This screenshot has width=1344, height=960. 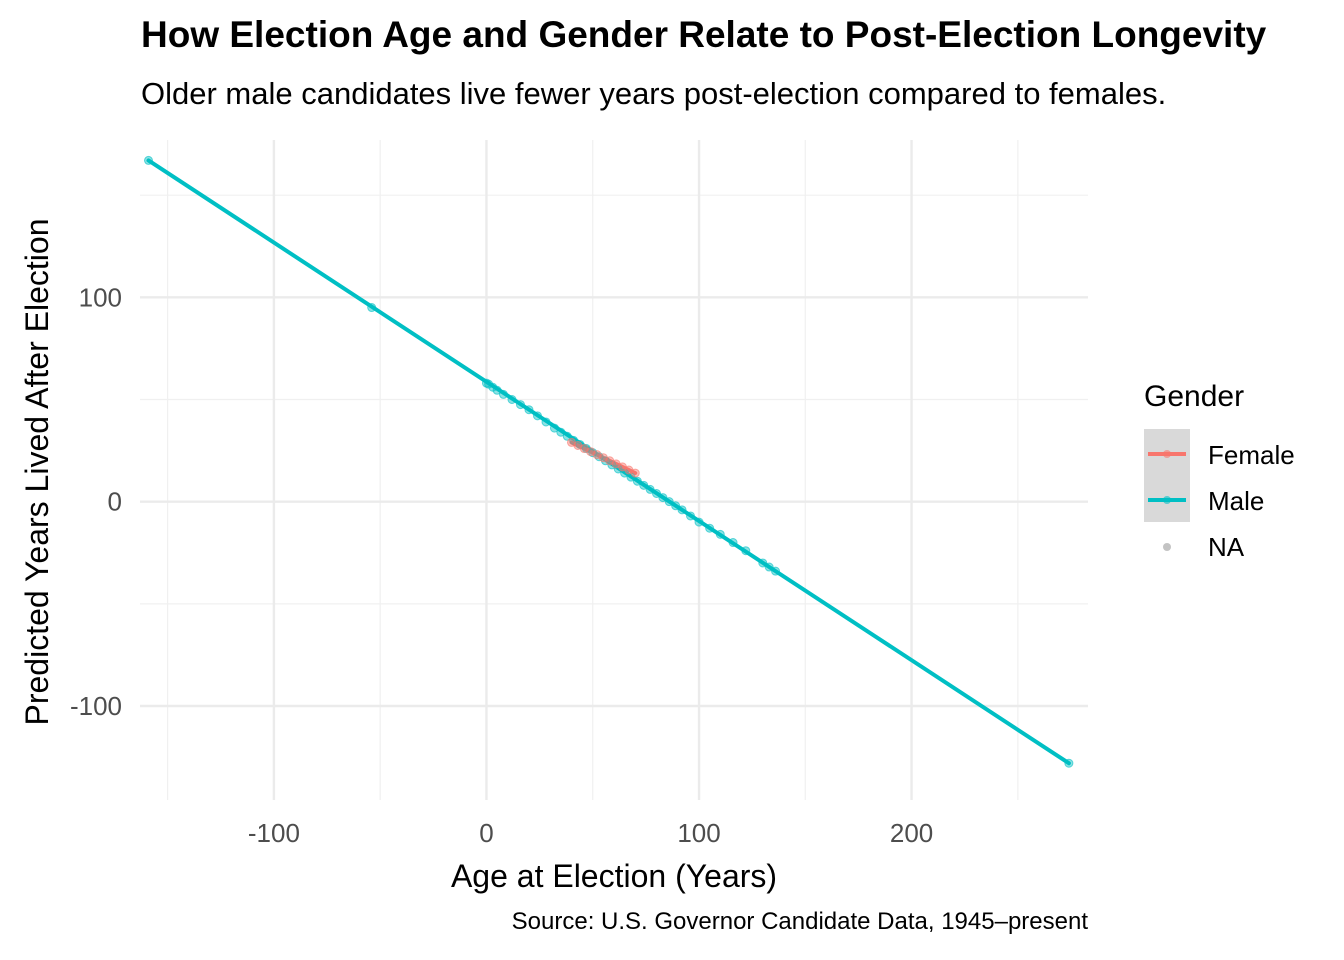 What do you see at coordinates (698, 833) in the screenshot?
I see `x-tick-label: 100` at bounding box center [698, 833].